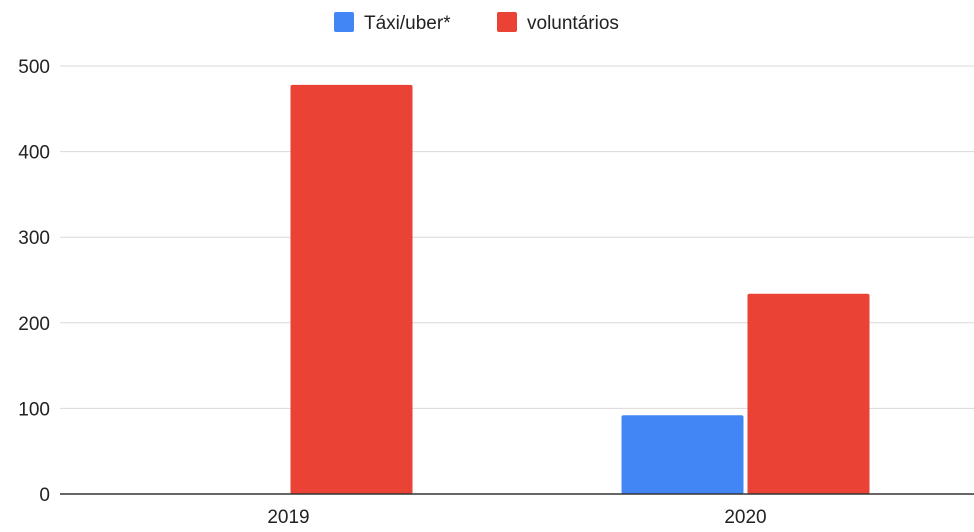  I want to click on x-tick-label: 2020, so click(745, 517).